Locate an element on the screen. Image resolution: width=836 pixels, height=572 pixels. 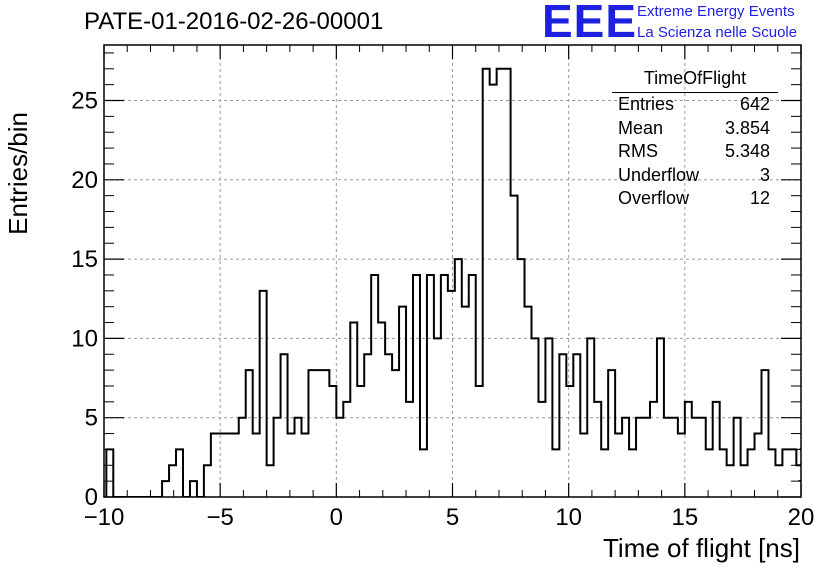
stats-value: 3.854 is located at coordinates (747, 127).